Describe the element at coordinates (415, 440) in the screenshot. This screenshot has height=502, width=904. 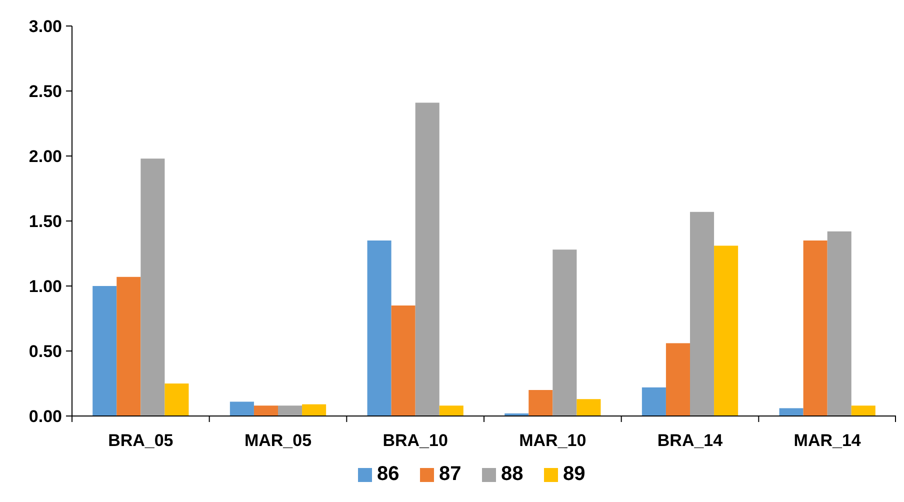
I see `x-tick-label: BRA_10` at that location.